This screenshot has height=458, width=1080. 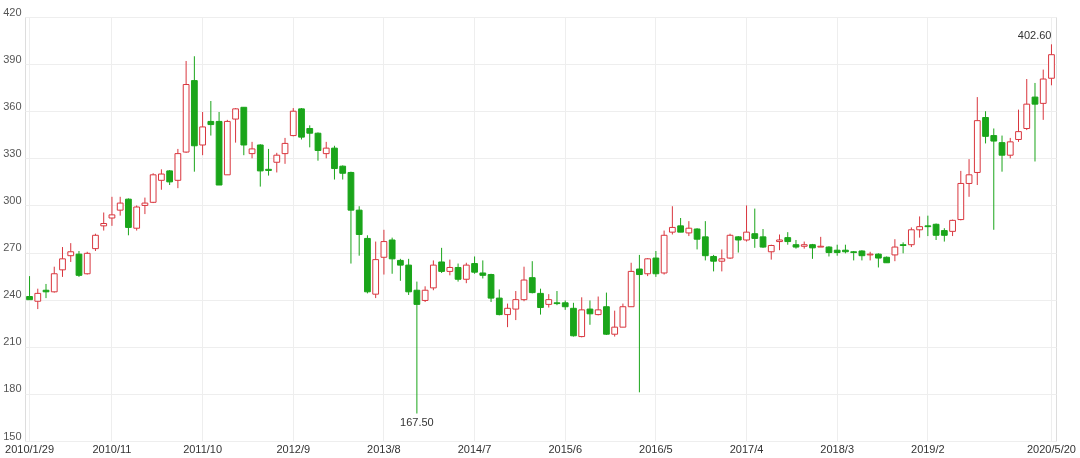 What do you see at coordinates (12, 105) in the screenshot?
I see `y-tick-label: 360` at bounding box center [12, 105].